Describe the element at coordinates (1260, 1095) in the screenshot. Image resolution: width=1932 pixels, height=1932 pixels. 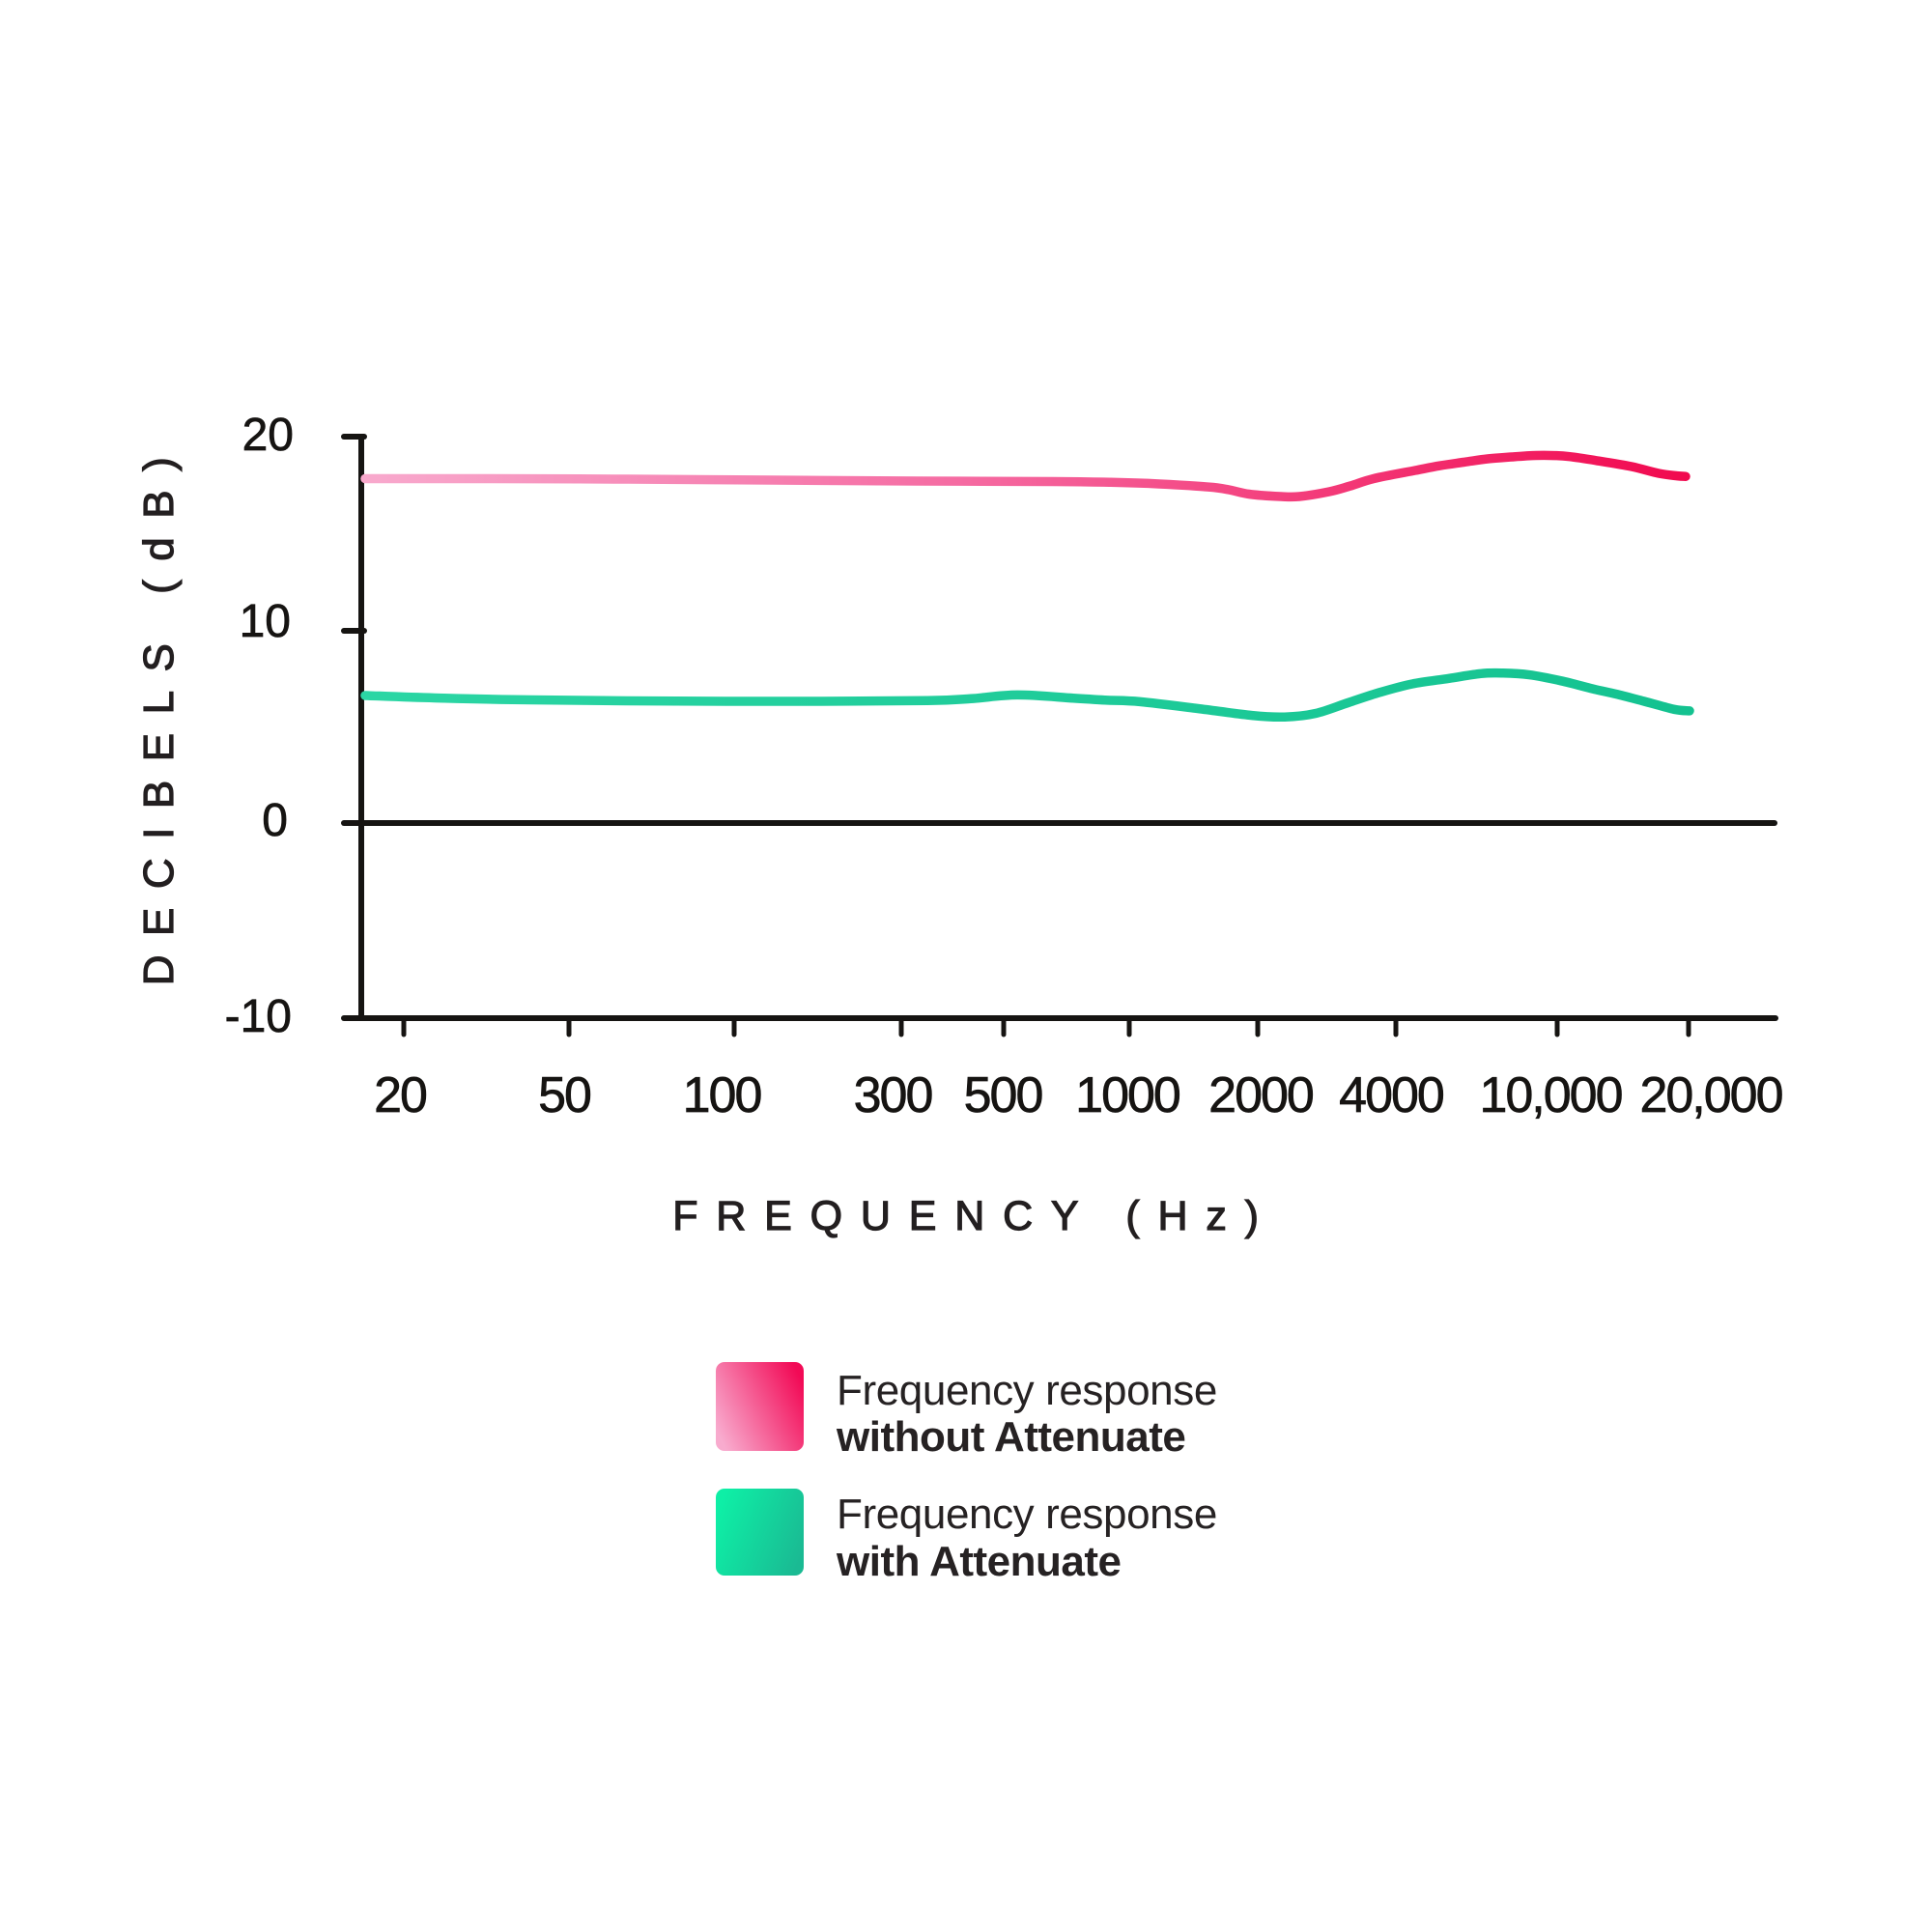
I see `svg-text: 2000` at that location.